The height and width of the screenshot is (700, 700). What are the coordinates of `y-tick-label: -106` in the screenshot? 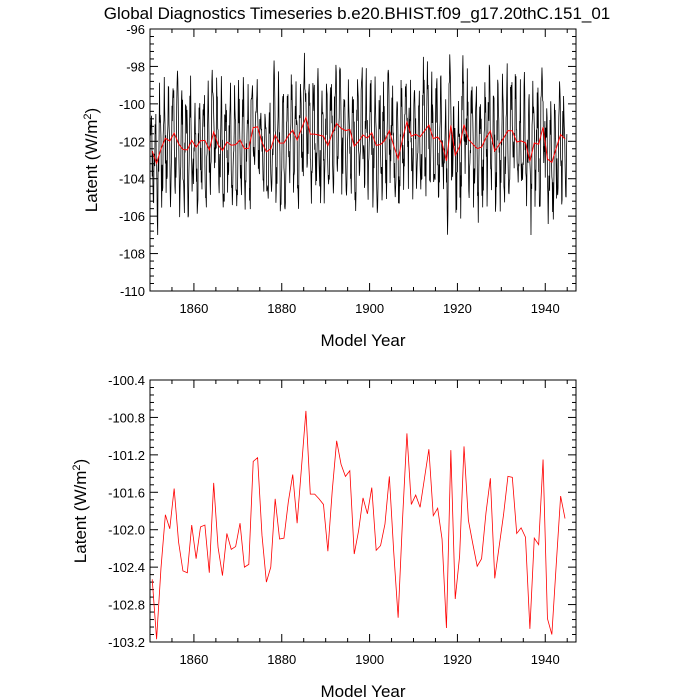 It's located at (132, 216).